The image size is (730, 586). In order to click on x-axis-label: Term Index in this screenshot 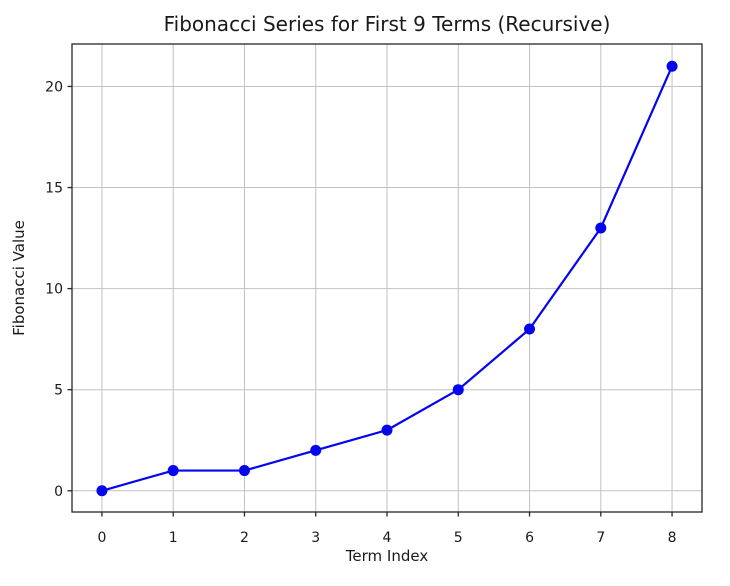, I will do `click(387, 556)`.